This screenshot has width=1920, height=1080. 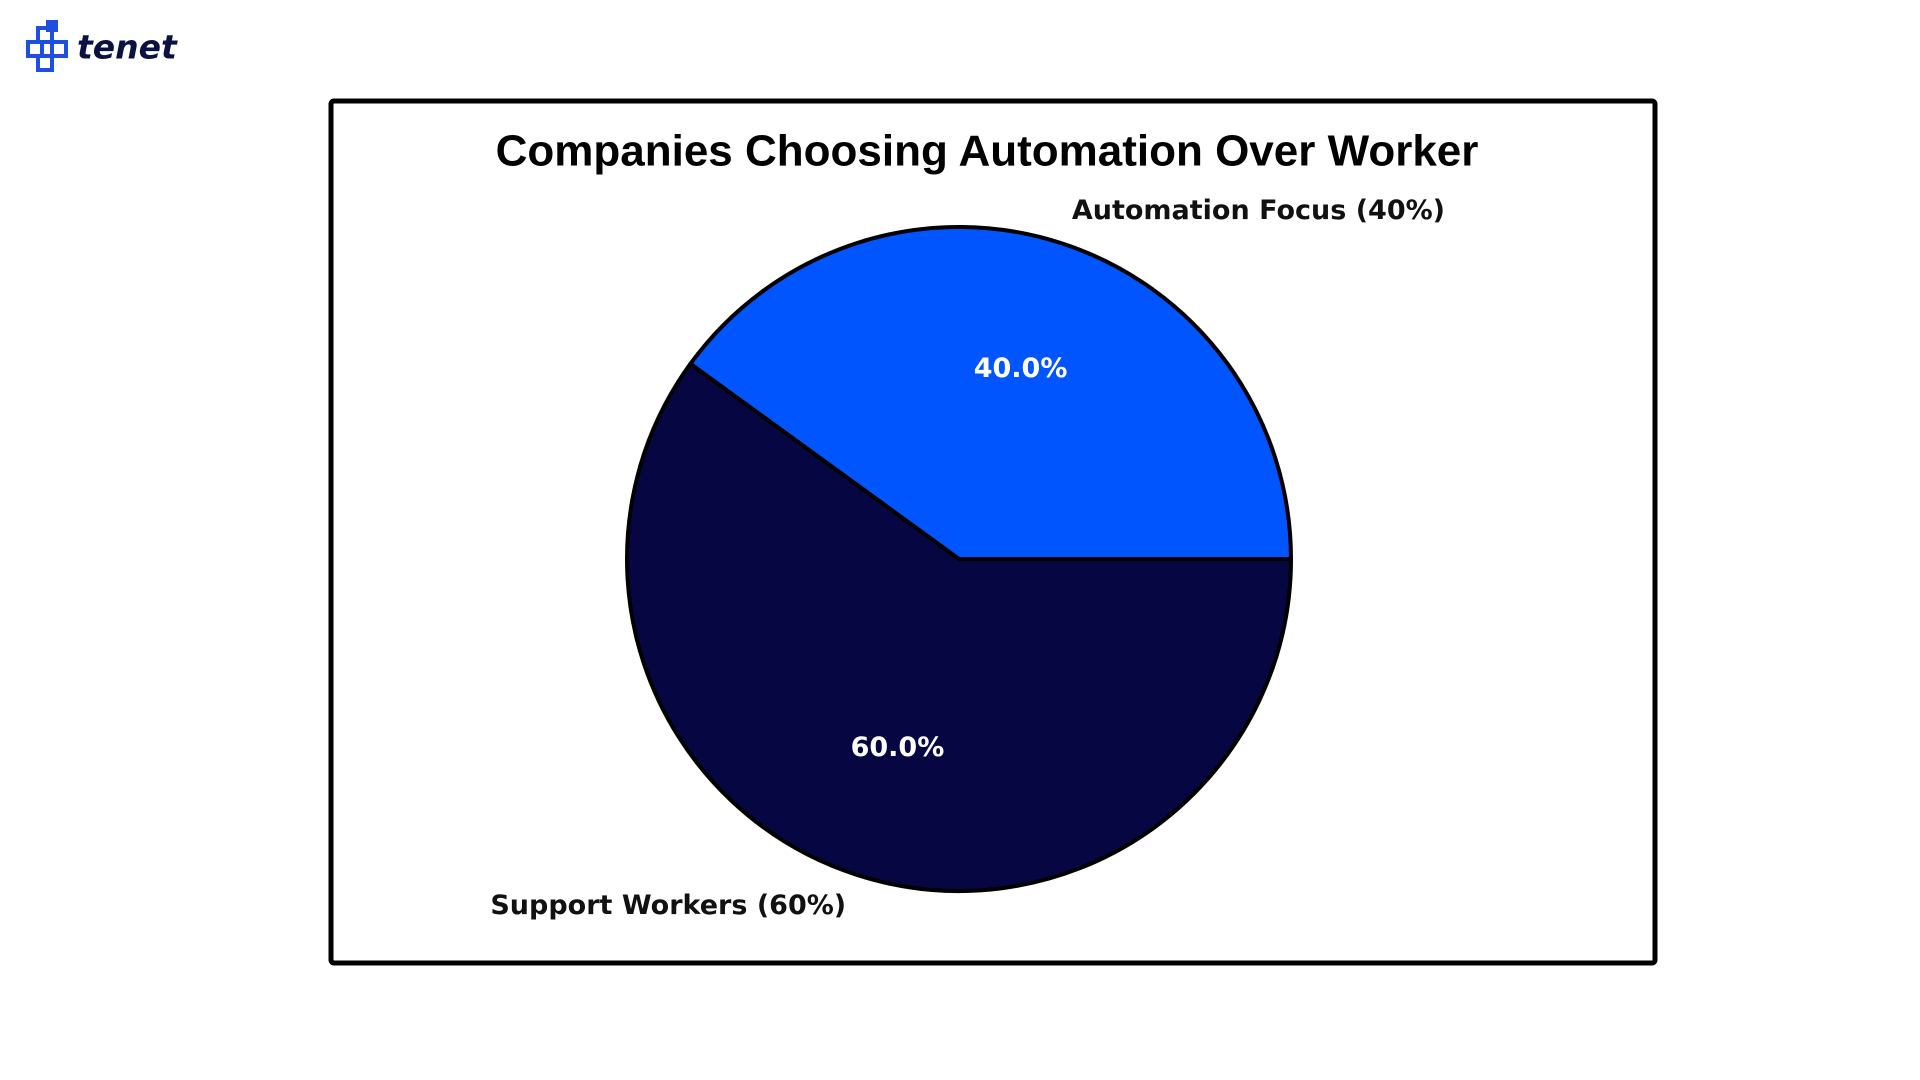 What do you see at coordinates (47, 46) in the screenshot?
I see `logo-icon` at bounding box center [47, 46].